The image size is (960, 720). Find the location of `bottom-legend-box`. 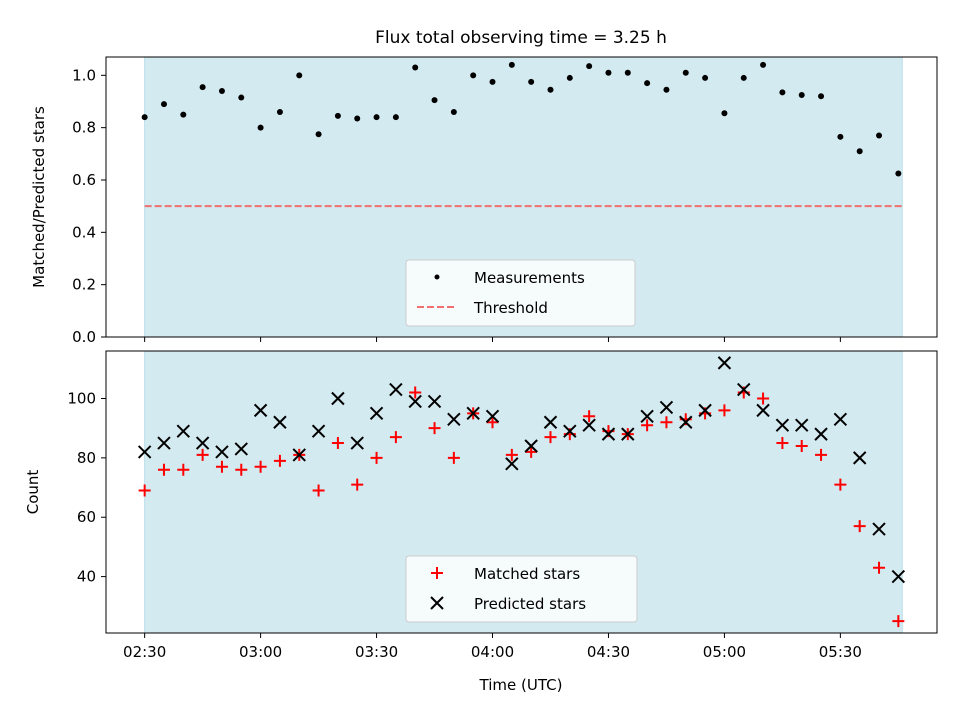

bottom-legend-box is located at coordinates (521, 589).